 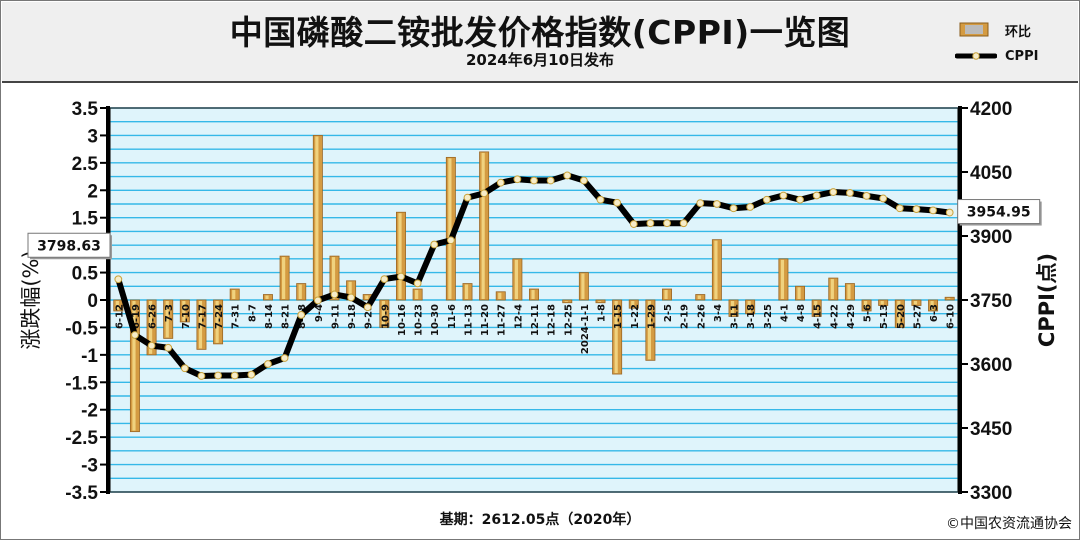 I want to click on x-tick-label: 4-22, so click(x=834, y=316).